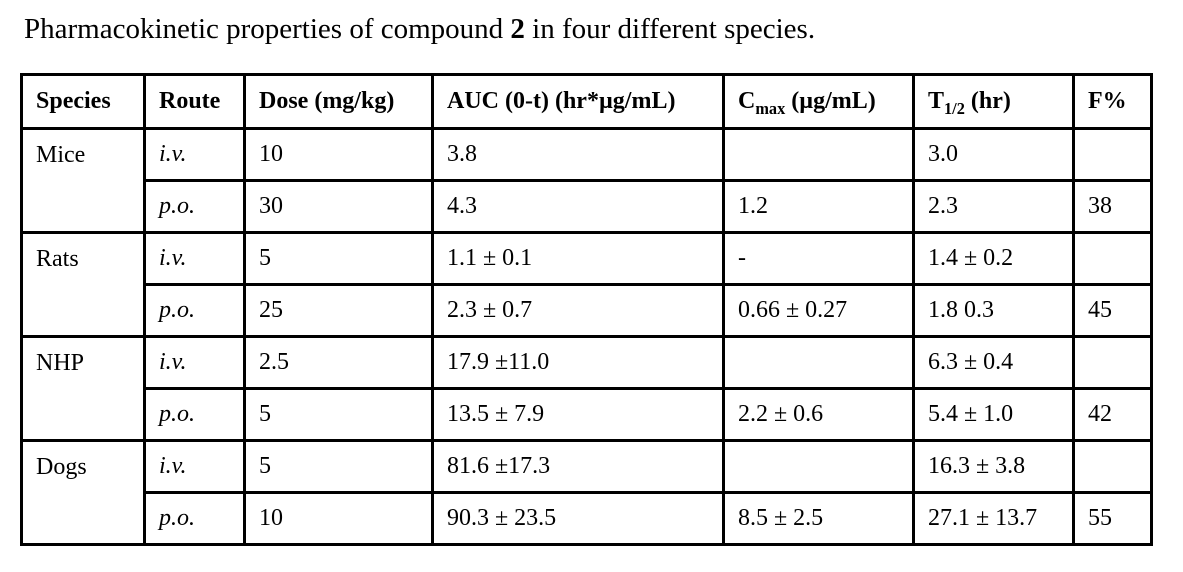 Image resolution: width=1183 pixels, height=572 pixels. Describe the element at coordinates (517, 29) in the screenshot. I see `compound-number: 2` at that location.